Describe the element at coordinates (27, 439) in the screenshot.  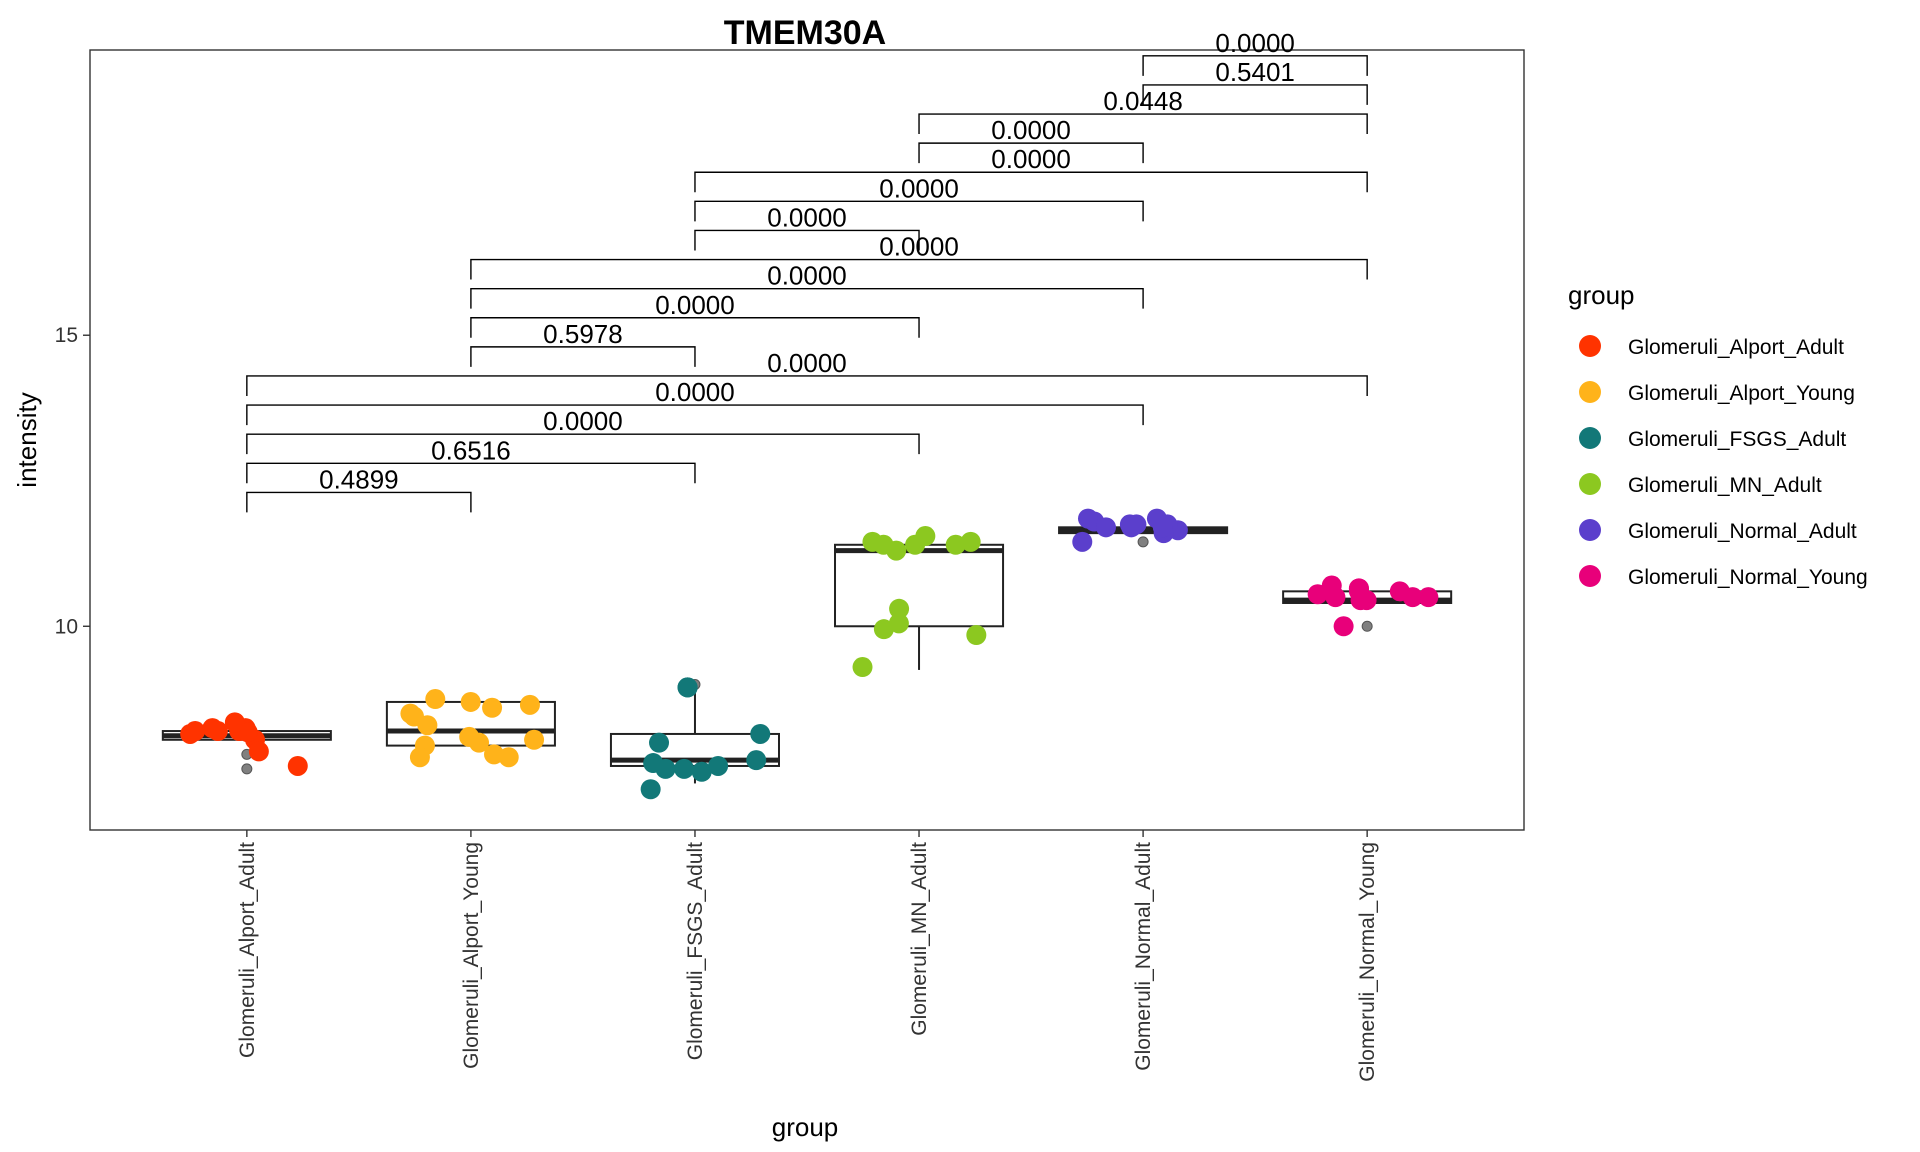
I see `y-axis-title: intensity` at that location.